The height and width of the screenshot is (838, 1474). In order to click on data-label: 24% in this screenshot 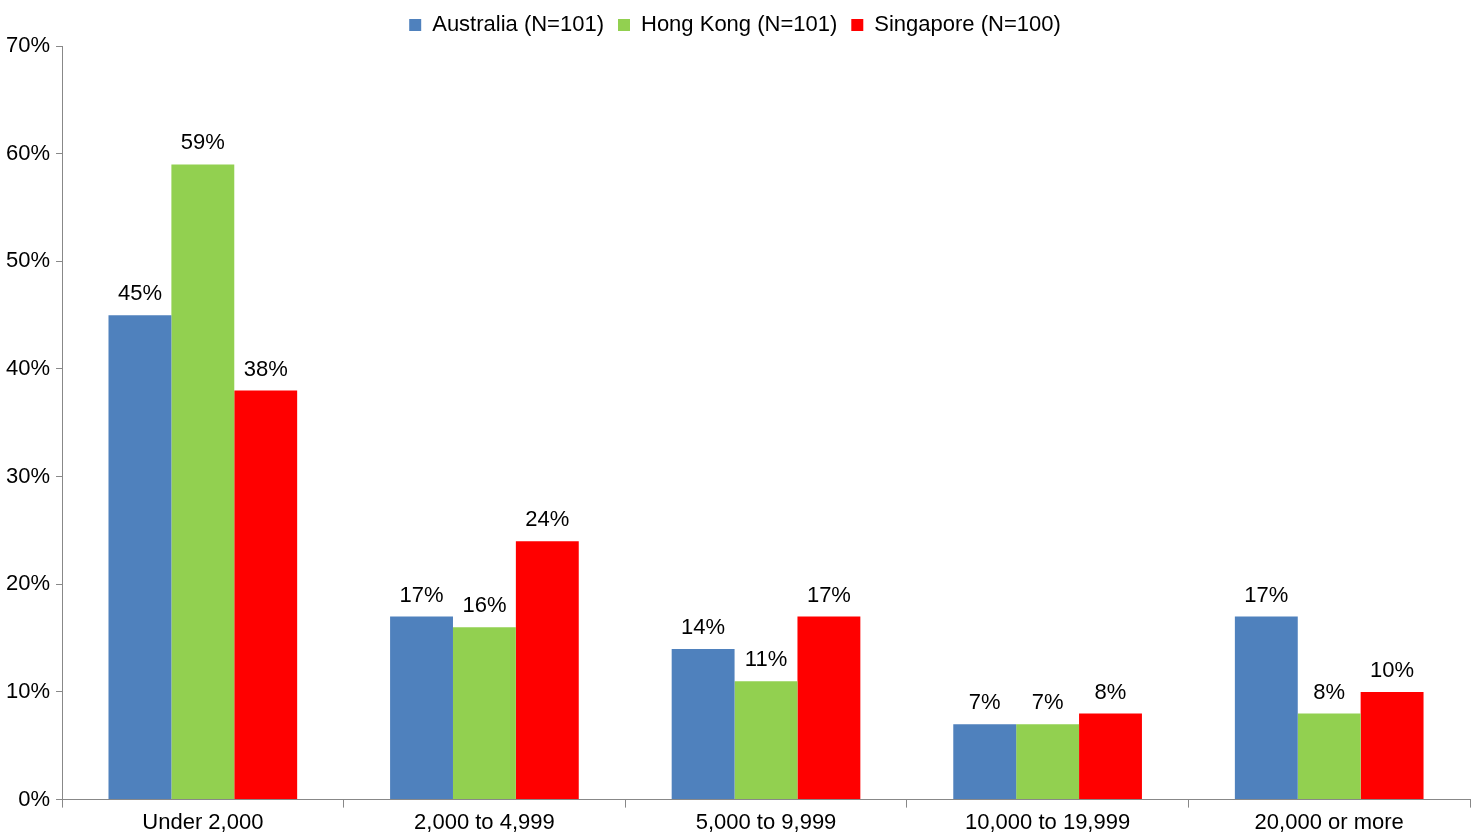, I will do `click(547, 519)`.